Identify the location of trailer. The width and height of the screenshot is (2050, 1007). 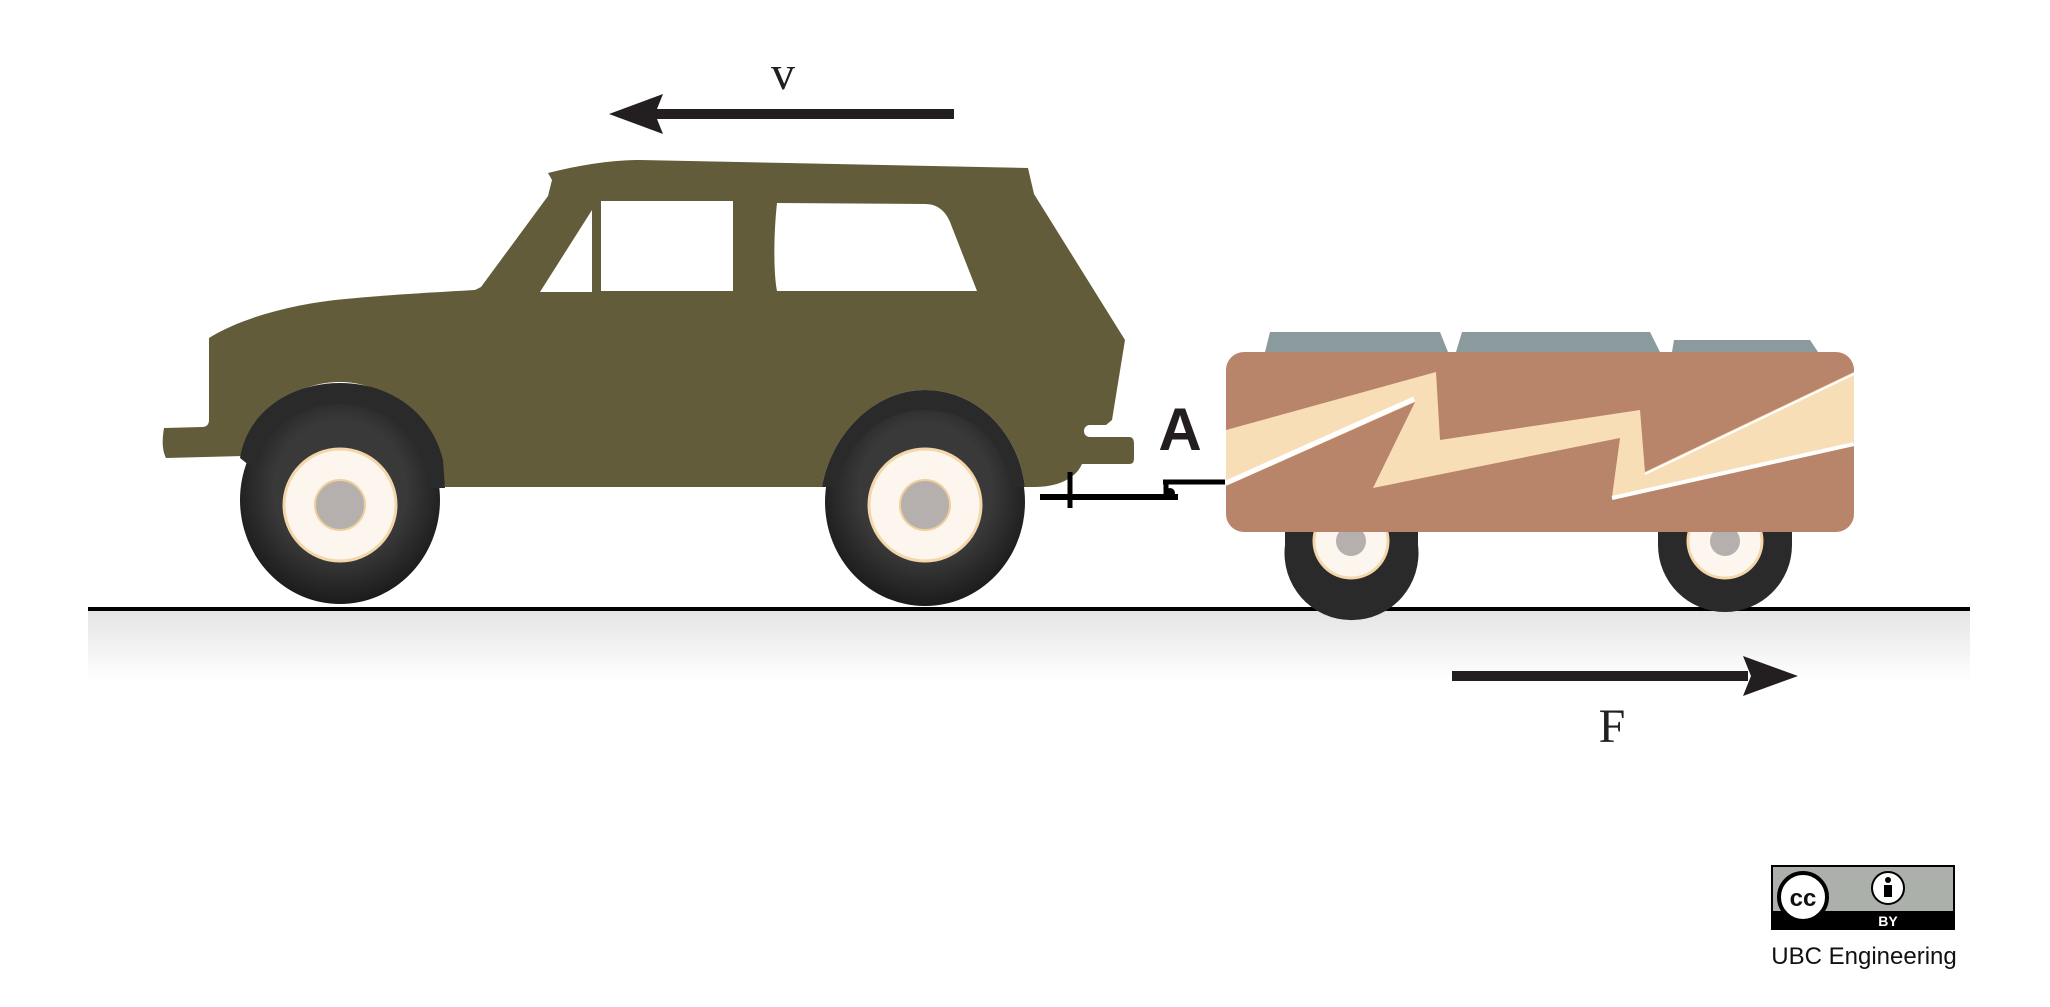
(1539, 476).